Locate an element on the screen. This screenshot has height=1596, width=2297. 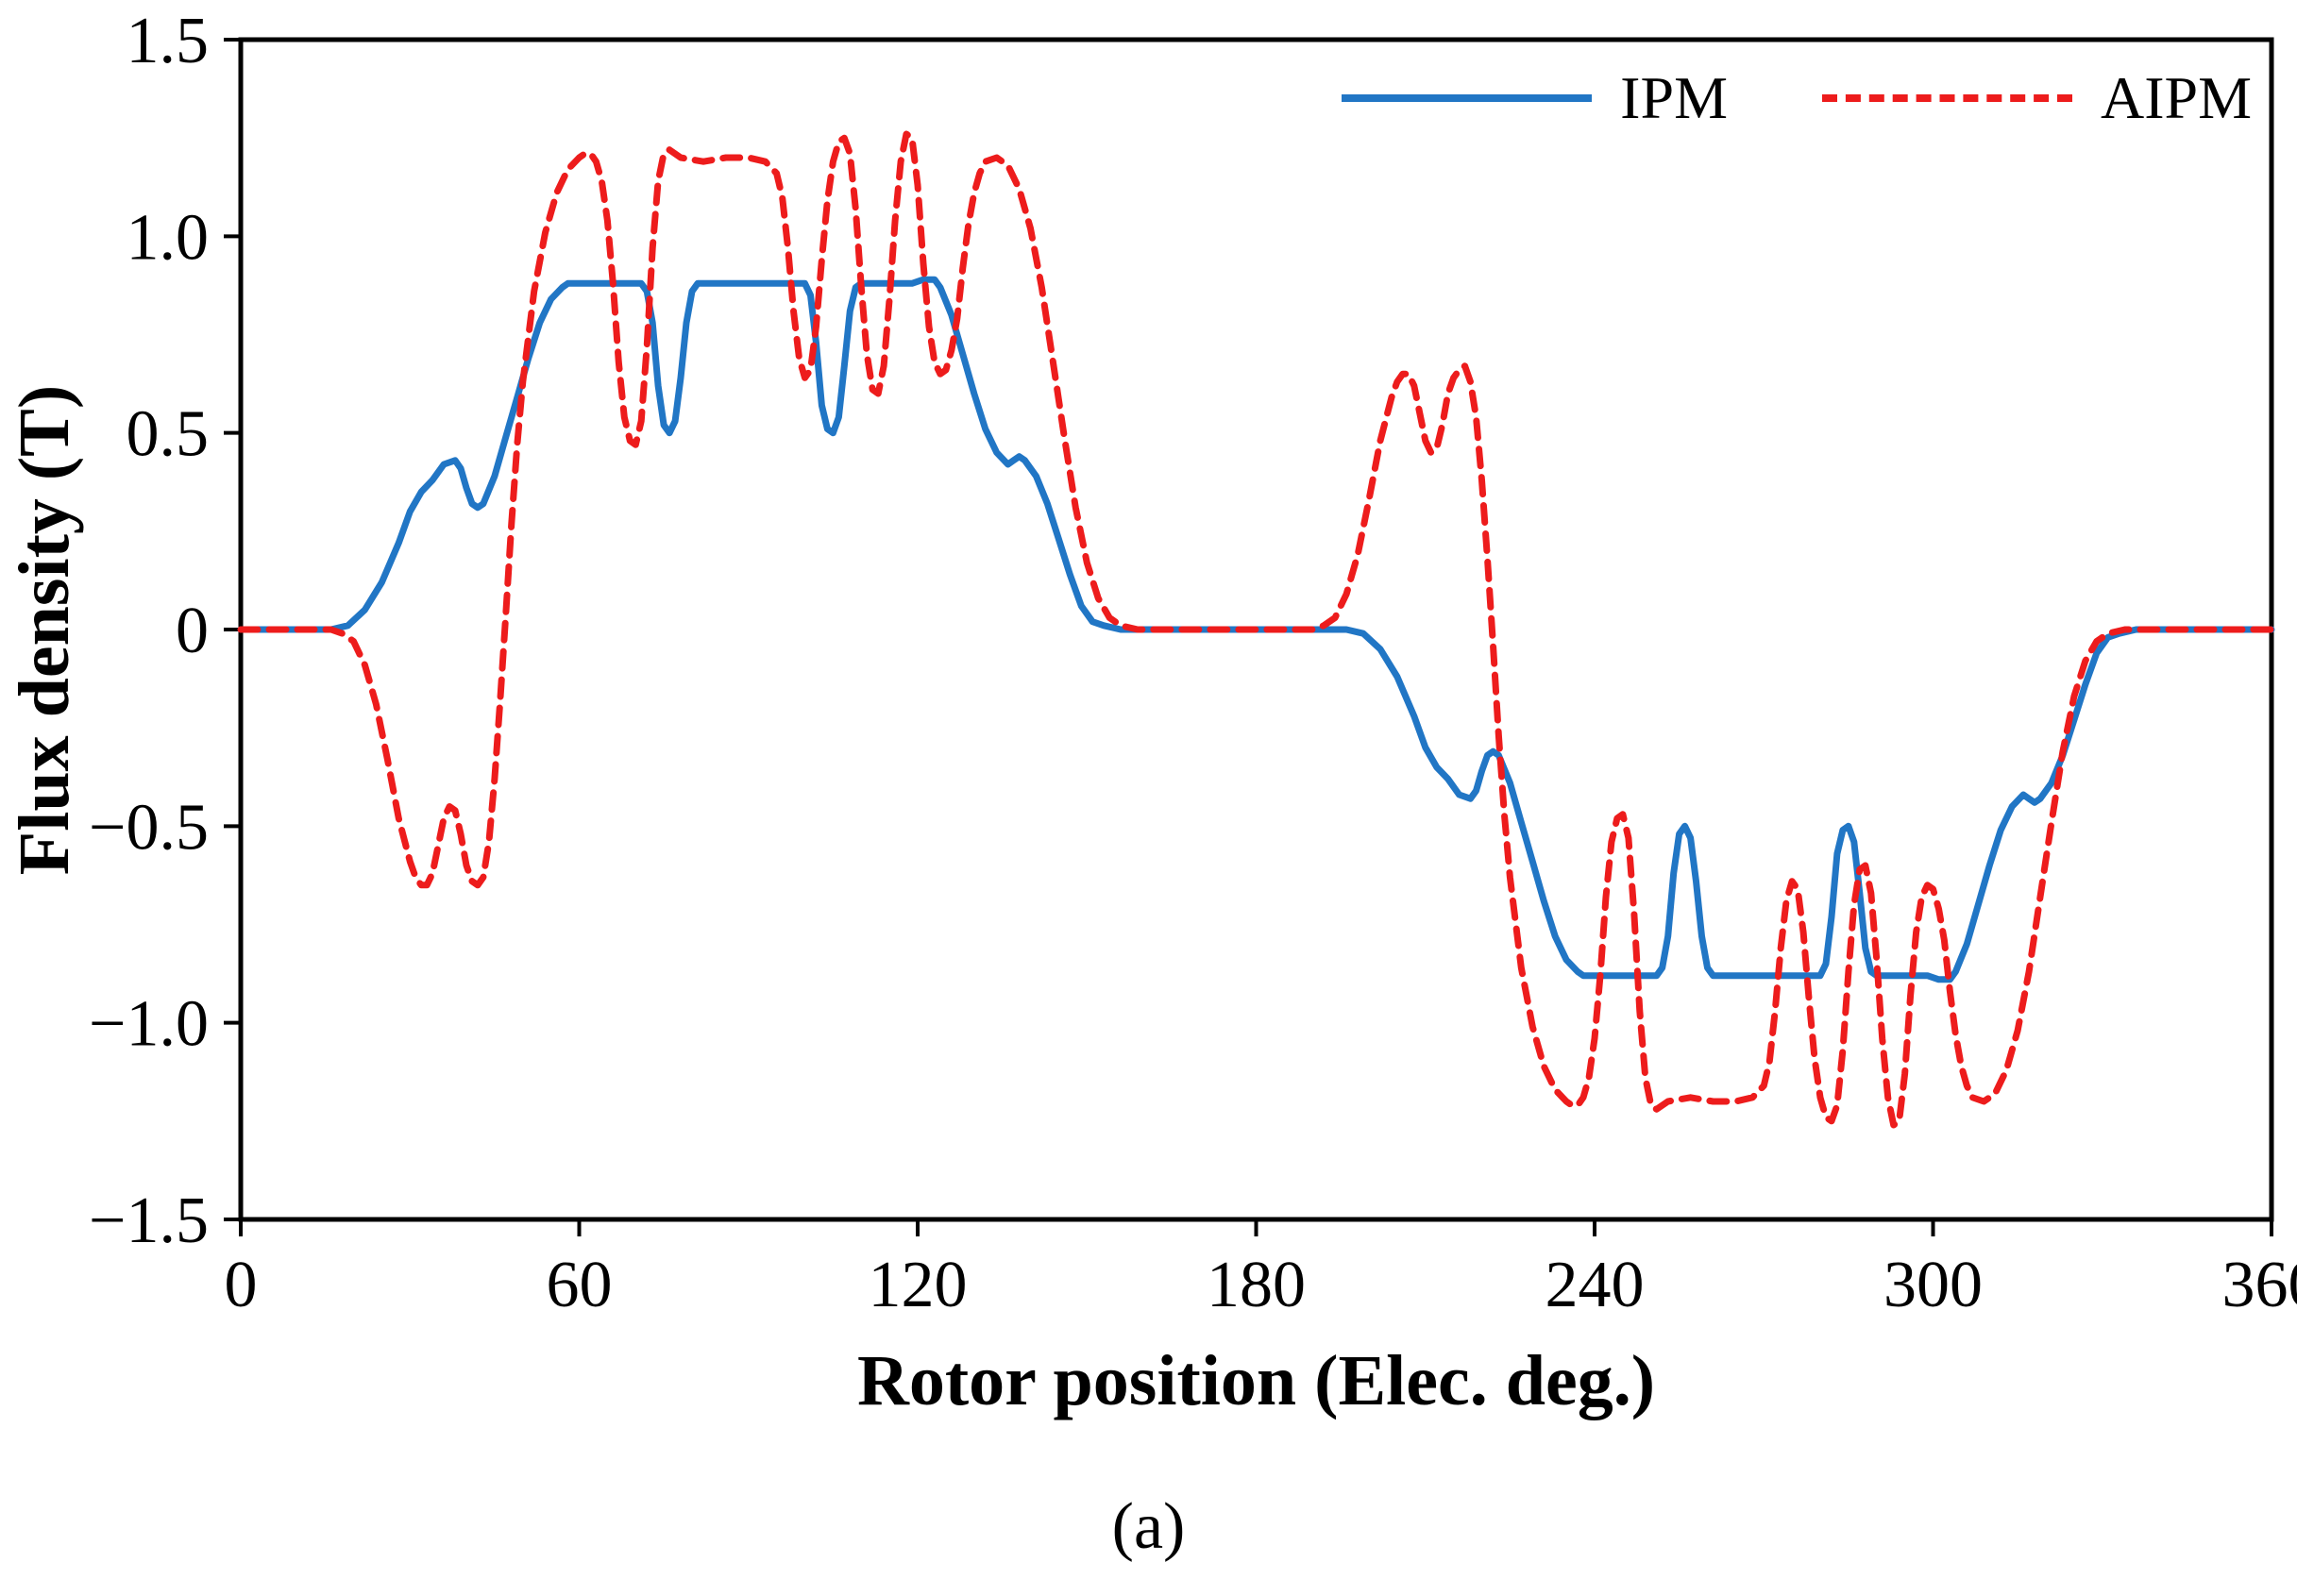
y-tick-label: −0.5 is located at coordinates (149, 827).